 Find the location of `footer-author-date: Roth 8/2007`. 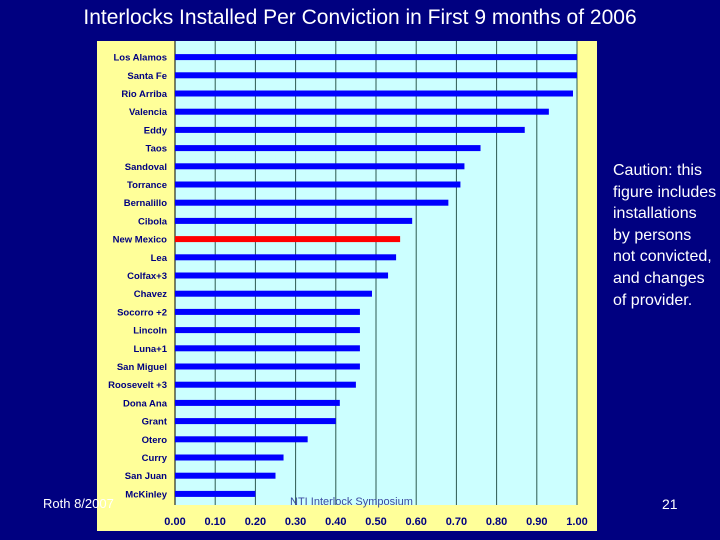

footer-author-date: Roth 8/2007 is located at coordinates (78, 503).